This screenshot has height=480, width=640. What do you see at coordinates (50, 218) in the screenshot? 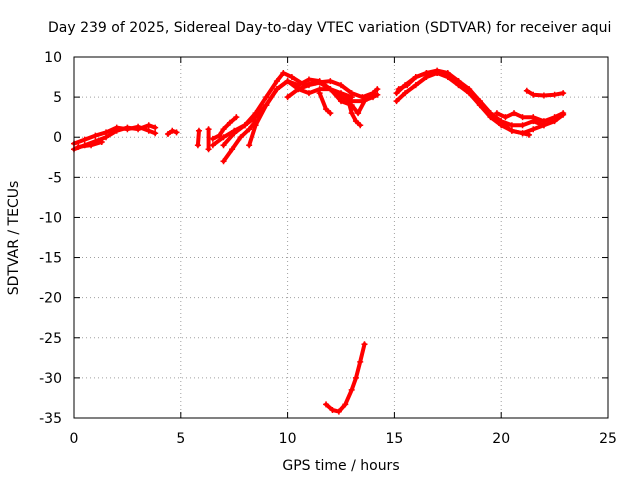
I see `y-tick-label: -10` at bounding box center [50, 218].